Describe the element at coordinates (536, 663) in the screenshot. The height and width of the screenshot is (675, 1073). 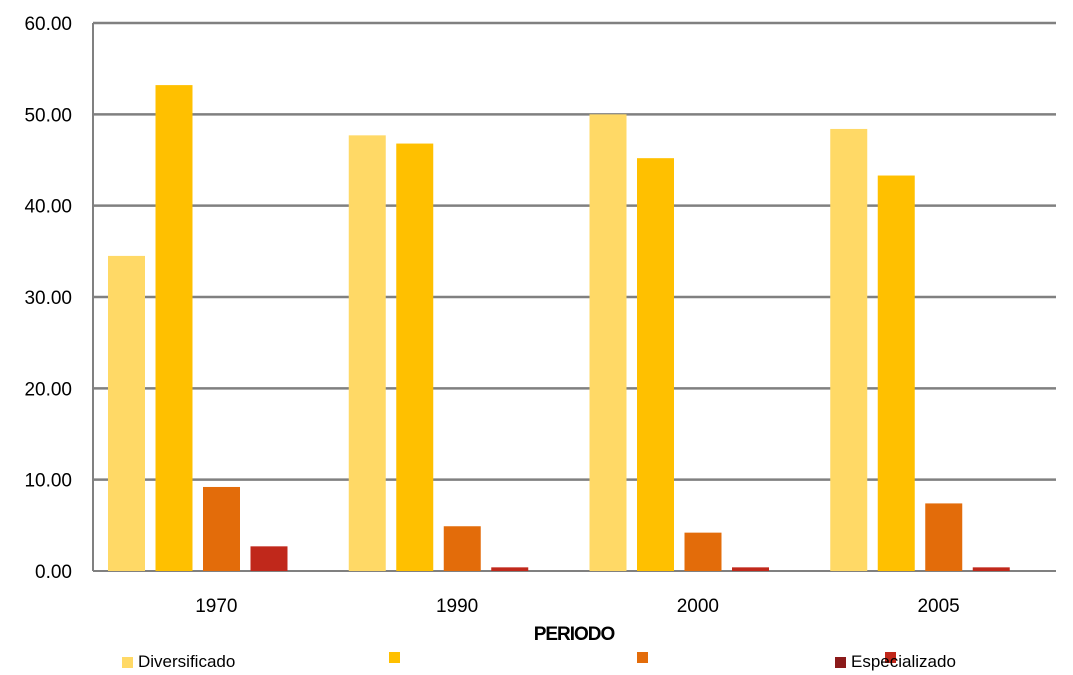
I see `legend: Diversificado Especializado` at that location.